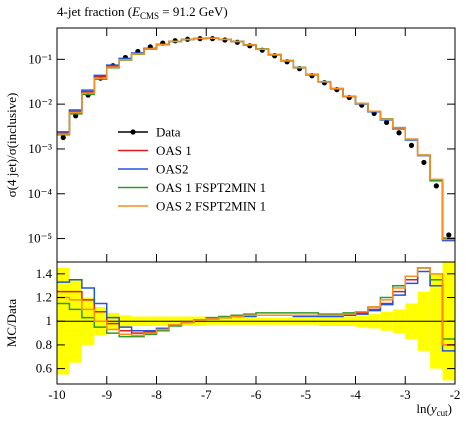 The width and height of the screenshot is (467, 421). Describe the element at coordinates (442, 413) in the screenshot. I see `xlabel-part: cut` at that location.